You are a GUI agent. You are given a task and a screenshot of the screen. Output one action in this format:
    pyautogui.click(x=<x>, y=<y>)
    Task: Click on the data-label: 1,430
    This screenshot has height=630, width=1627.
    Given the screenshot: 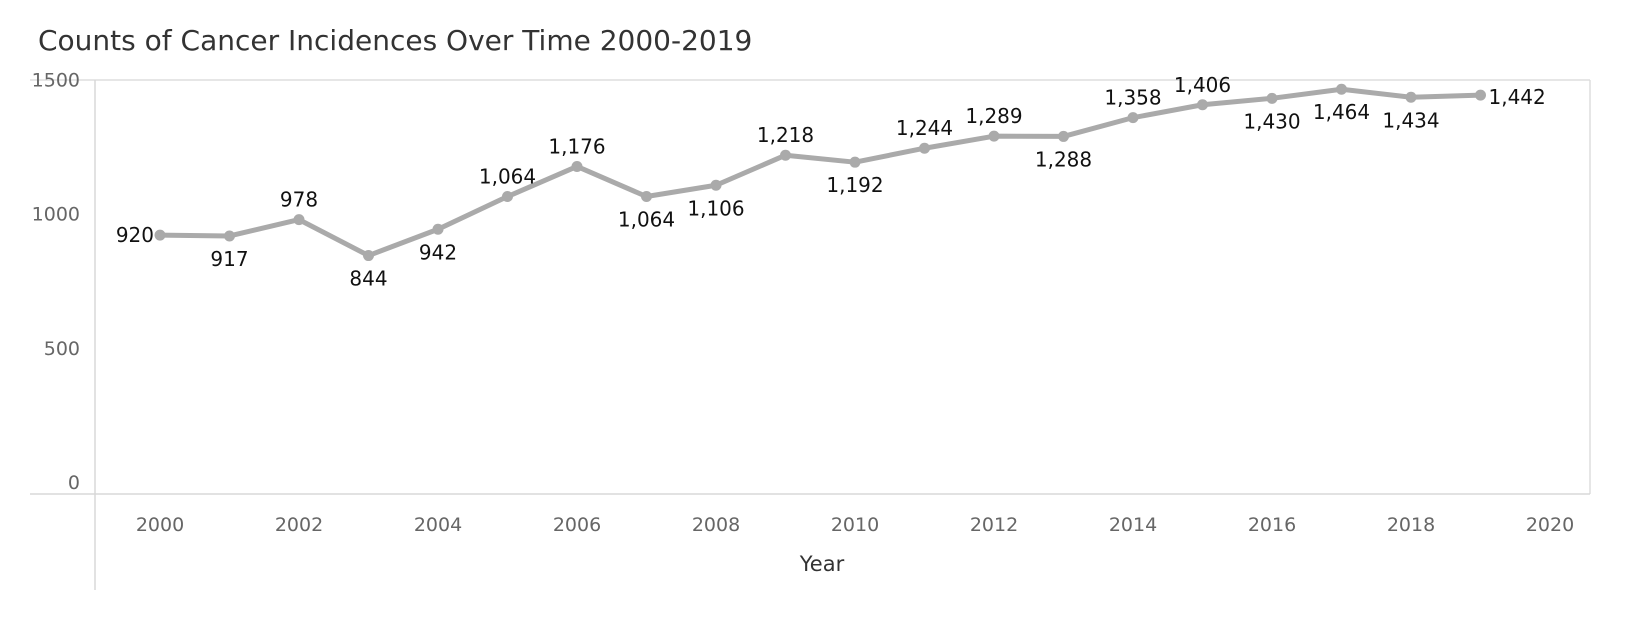 What is the action you would take?
    pyautogui.click(x=1271, y=121)
    